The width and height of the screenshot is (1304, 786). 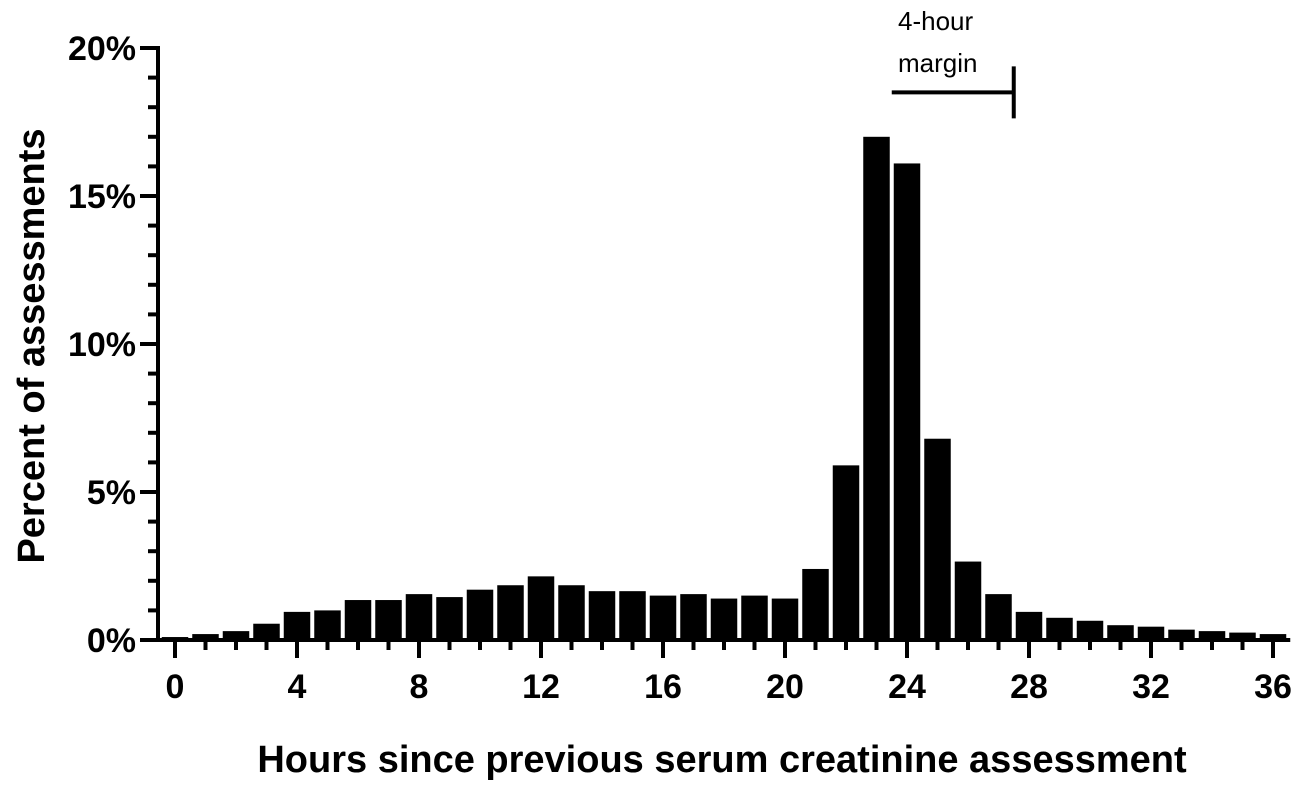 What do you see at coordinates (785, 687) in the screenshot?
I see `x-tick-label: 20` at bounding box center [785, 687].